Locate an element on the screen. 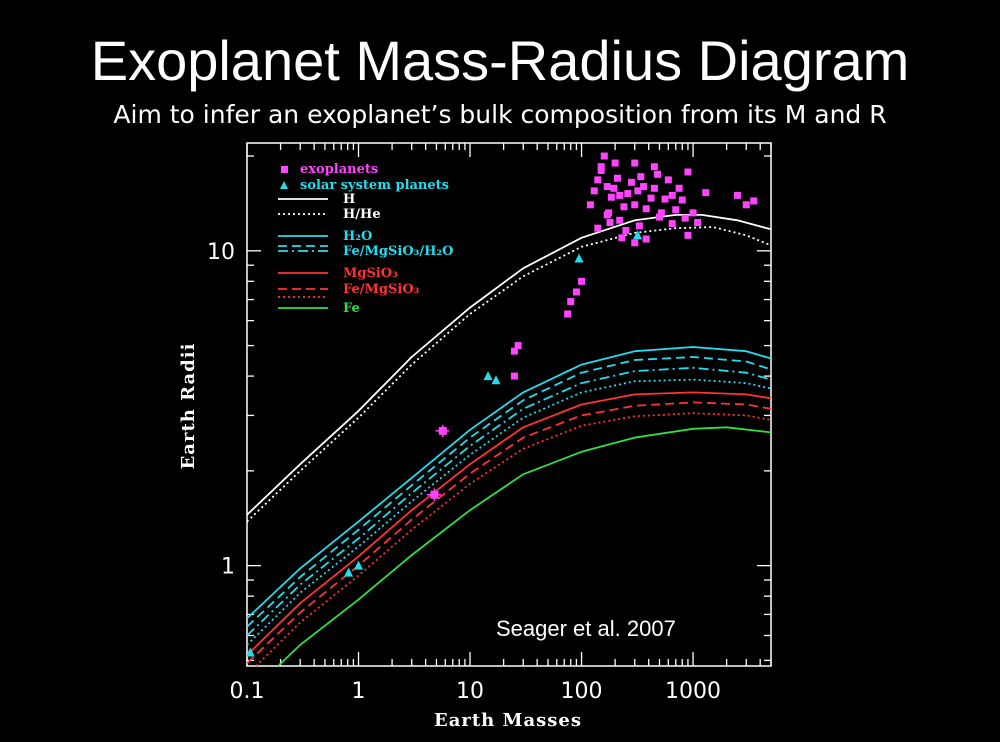 The width and height of the screenshot is (1000, 742). y-tick-label: 10 is located at coordinates (221, 252).